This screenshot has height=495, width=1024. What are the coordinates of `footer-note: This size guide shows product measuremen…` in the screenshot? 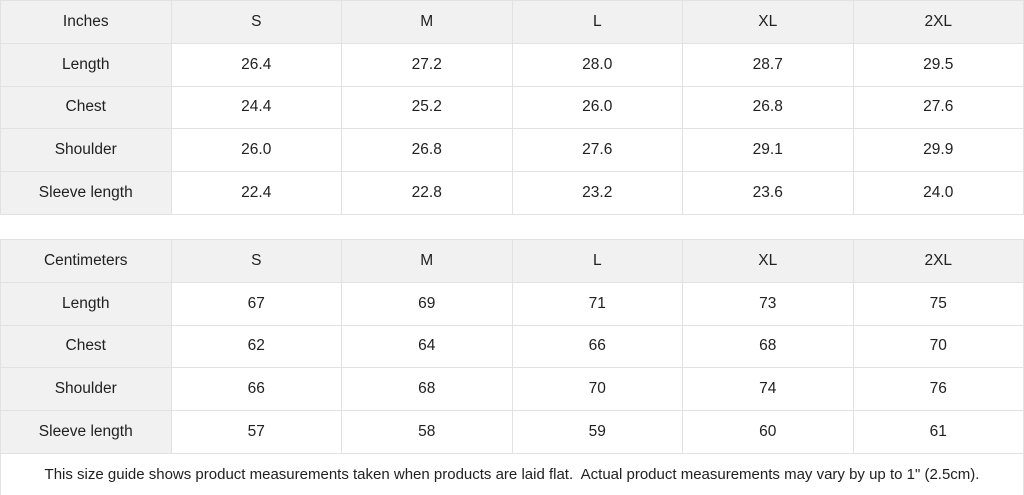 It's located at (512, 474).